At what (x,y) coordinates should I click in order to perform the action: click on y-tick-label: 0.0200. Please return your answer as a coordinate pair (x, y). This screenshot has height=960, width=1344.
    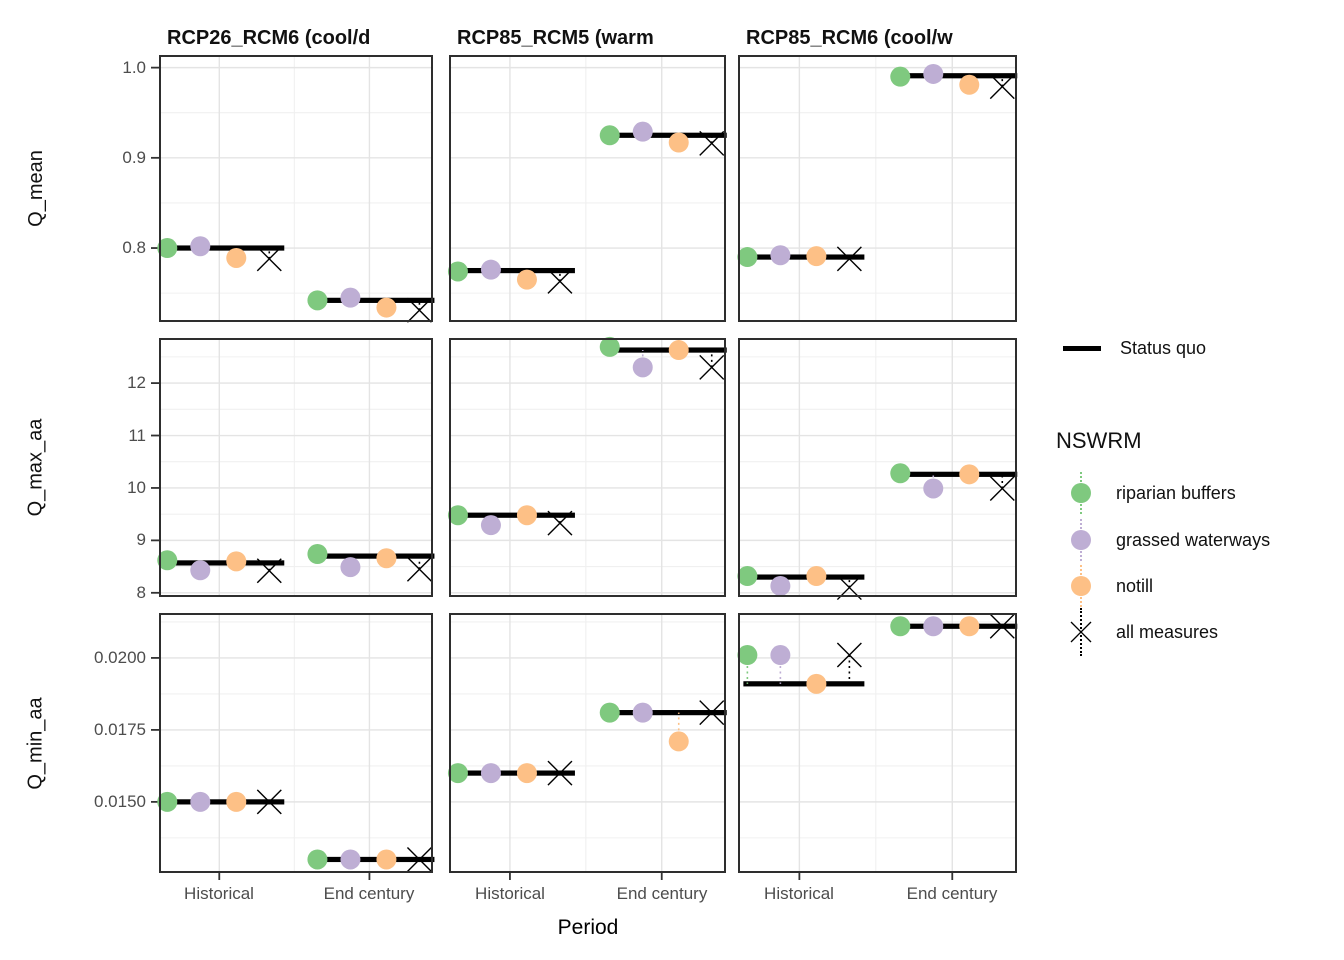
    Looking at the image, I should click on (120, 657).